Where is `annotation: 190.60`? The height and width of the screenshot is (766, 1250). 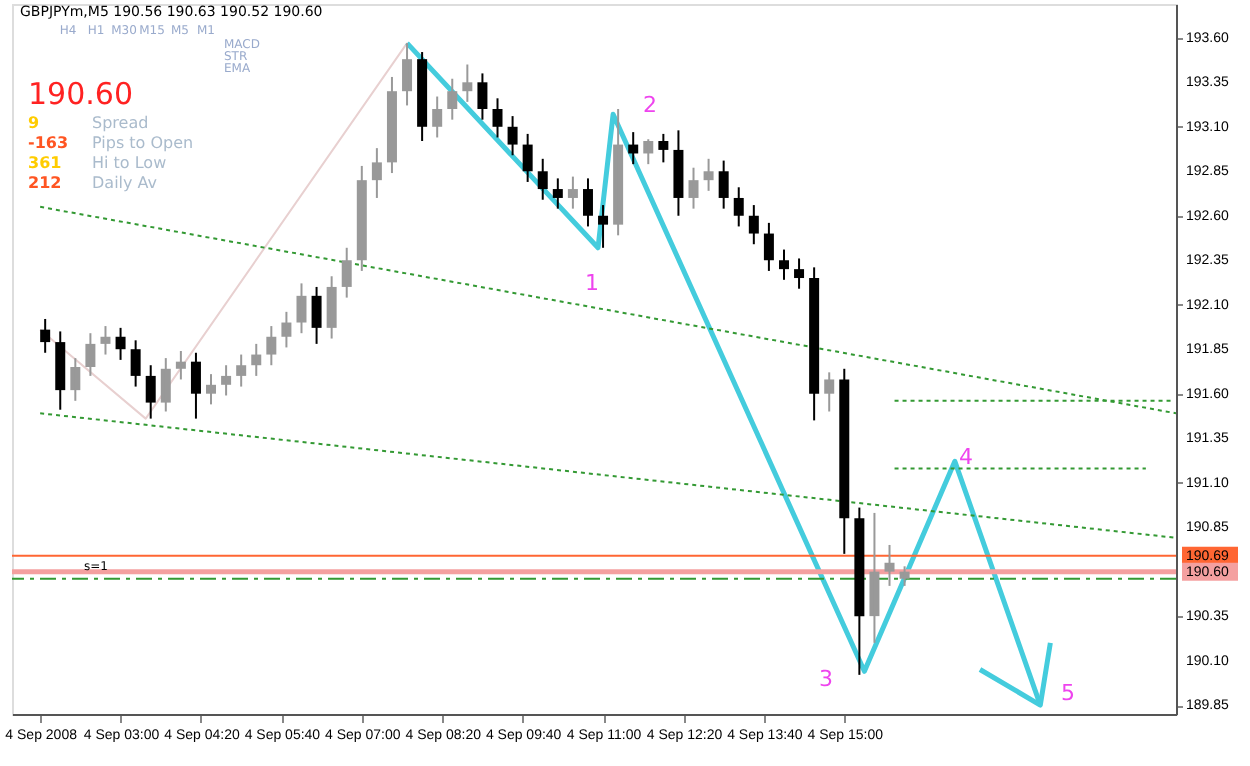
annotation: 190.60 is located at coordinates (80, 94).